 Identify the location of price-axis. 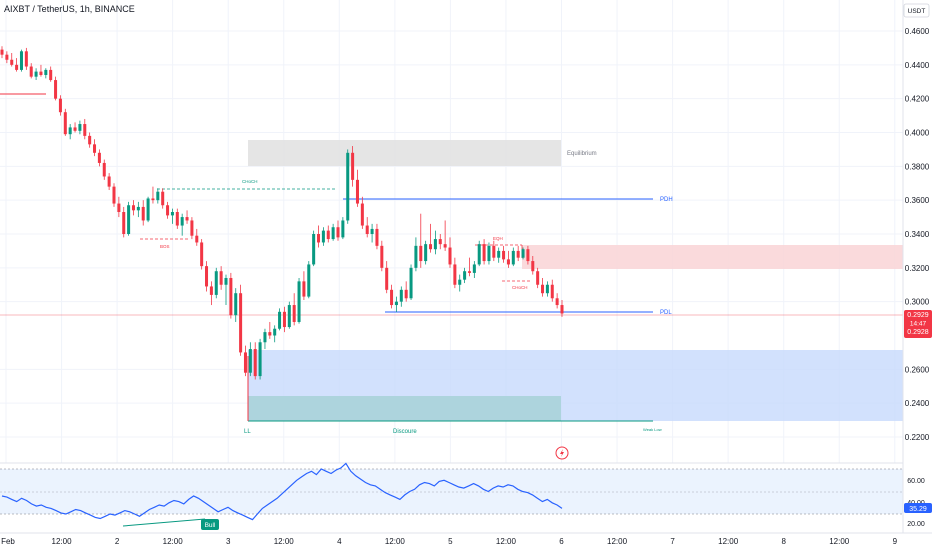
(917, 266).